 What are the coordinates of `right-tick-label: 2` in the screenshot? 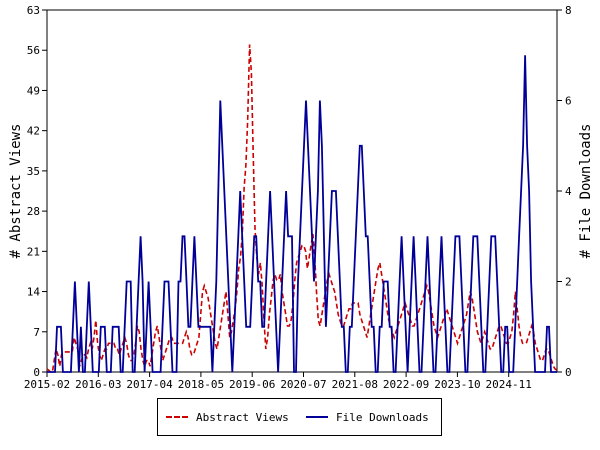 It's located at (568, 282).